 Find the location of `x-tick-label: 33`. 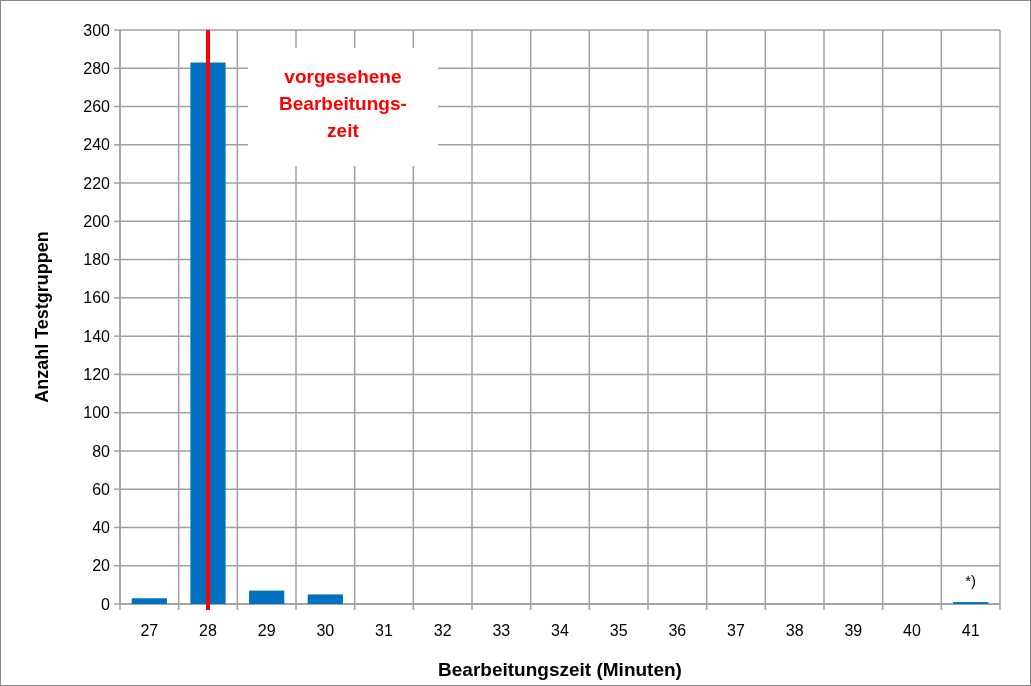

x-tick-label: 33 is located at coordinates (501, 630).